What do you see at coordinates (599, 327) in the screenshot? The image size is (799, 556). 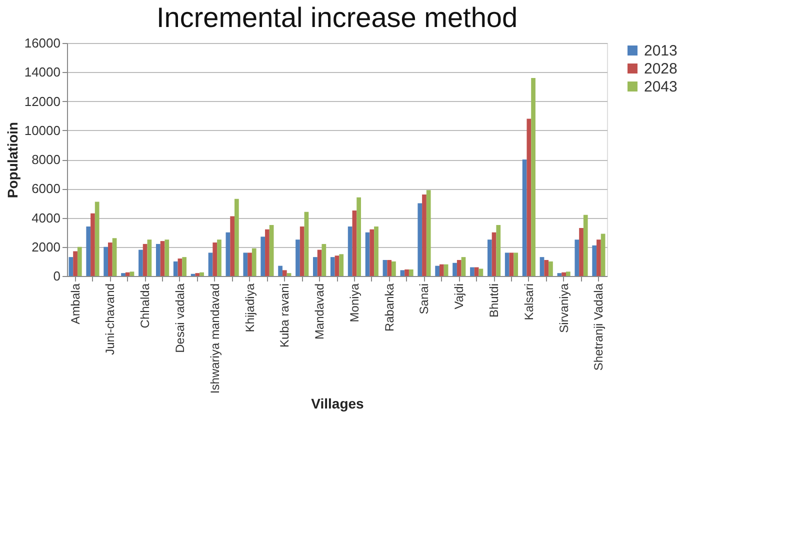 I see `x-tick-label: Shetranji Vadala` at bounding box center [599, 327].